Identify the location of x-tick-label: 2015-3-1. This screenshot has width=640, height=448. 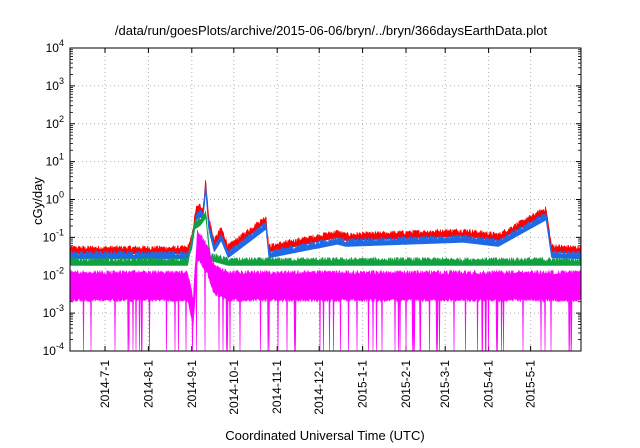
(445, 384).